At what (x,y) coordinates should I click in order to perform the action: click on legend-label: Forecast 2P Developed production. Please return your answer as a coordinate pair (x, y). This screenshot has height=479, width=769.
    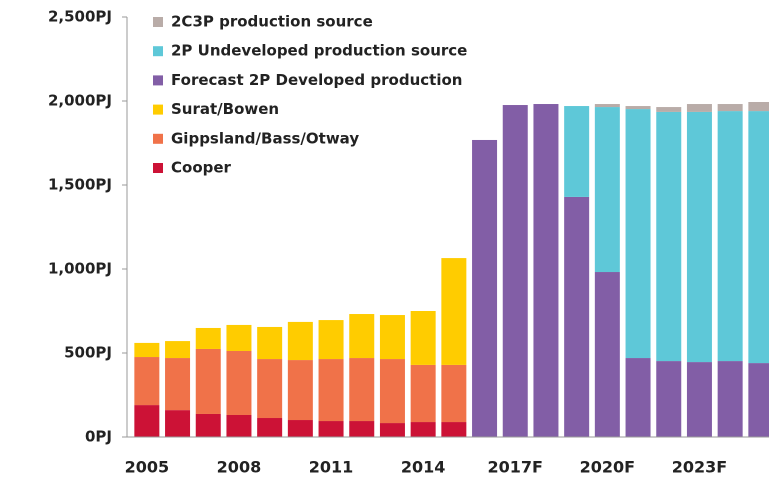
    Looking at the image, I should click on (316, 80).